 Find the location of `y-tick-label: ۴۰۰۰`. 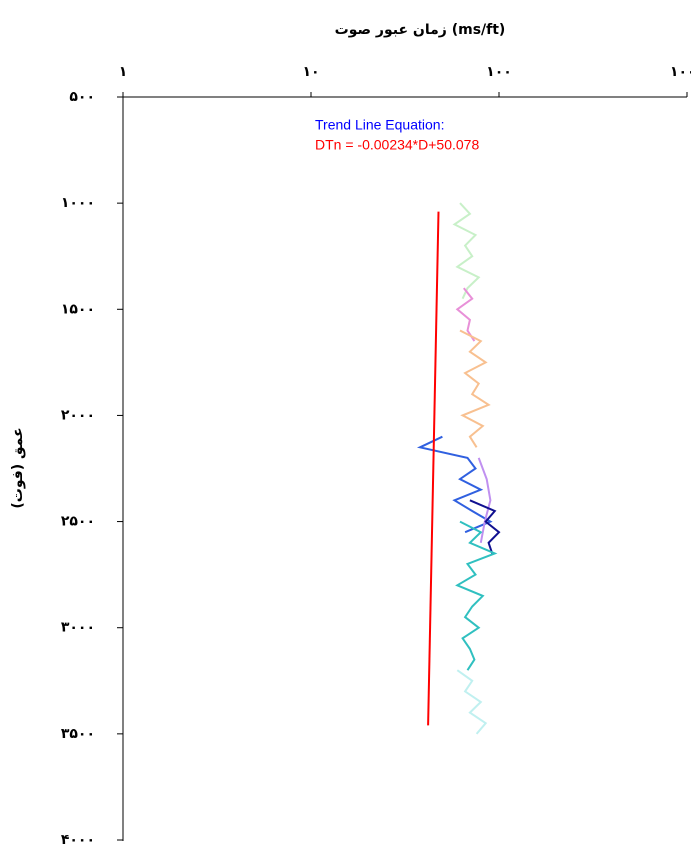

y-tick-label: ۴۰۰۰ is located at coordinates (78, 840).